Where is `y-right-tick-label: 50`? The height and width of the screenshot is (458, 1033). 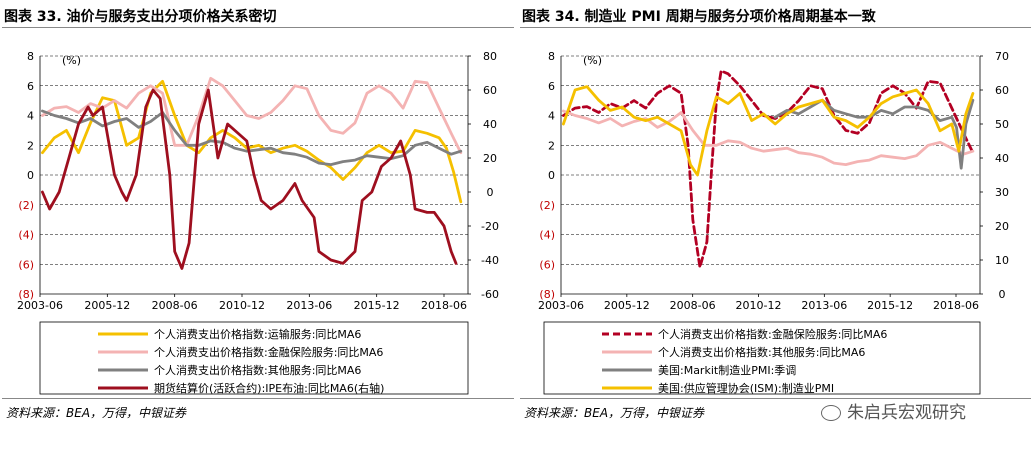
y-right-tick-label: 50 is located at coordinates (1002, 124).